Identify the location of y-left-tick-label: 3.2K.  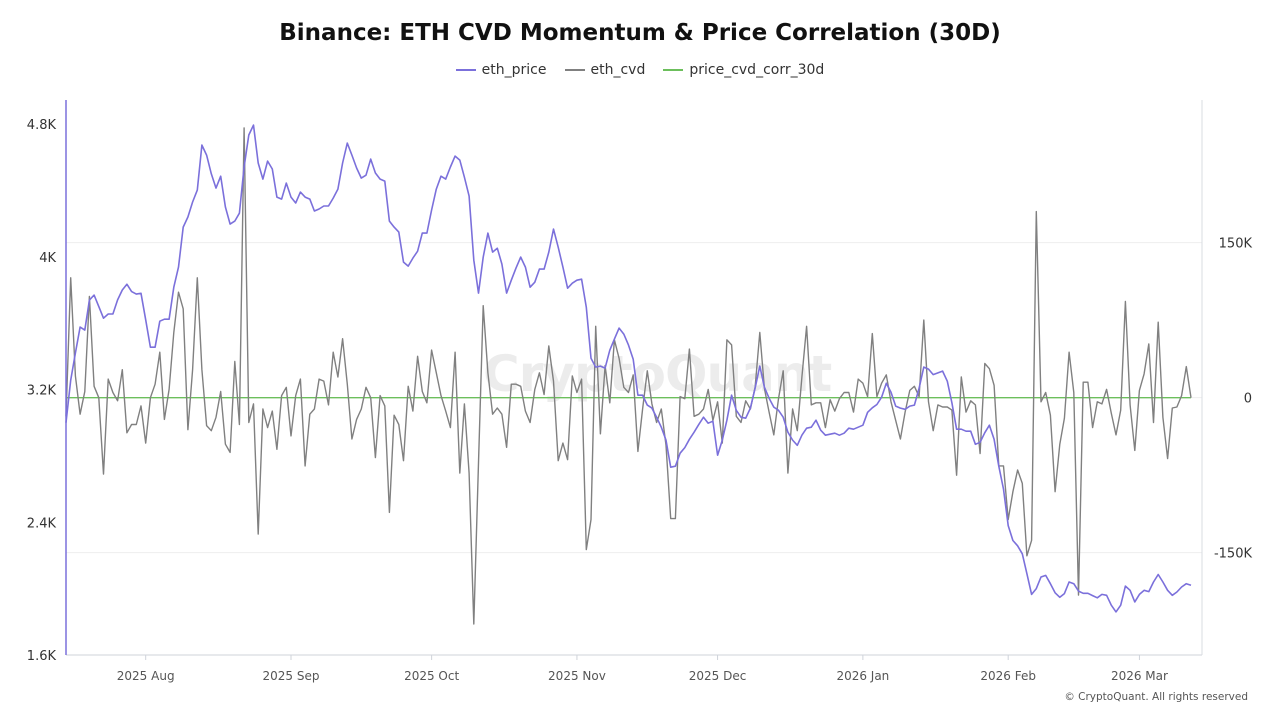
(42, 391).